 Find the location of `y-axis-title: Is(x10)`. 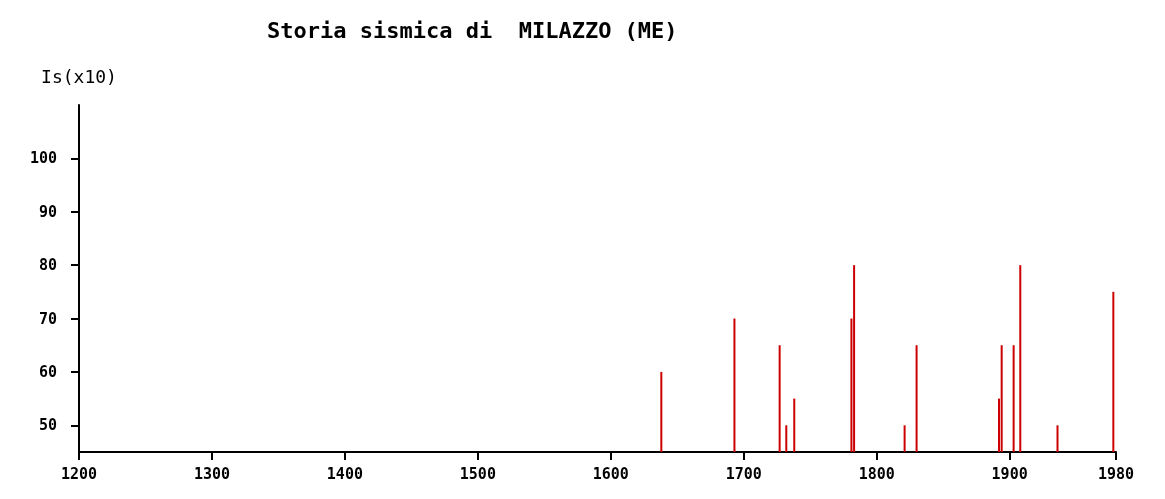

y-axis-title: Is(x10) is located at coordinates (79, 76).